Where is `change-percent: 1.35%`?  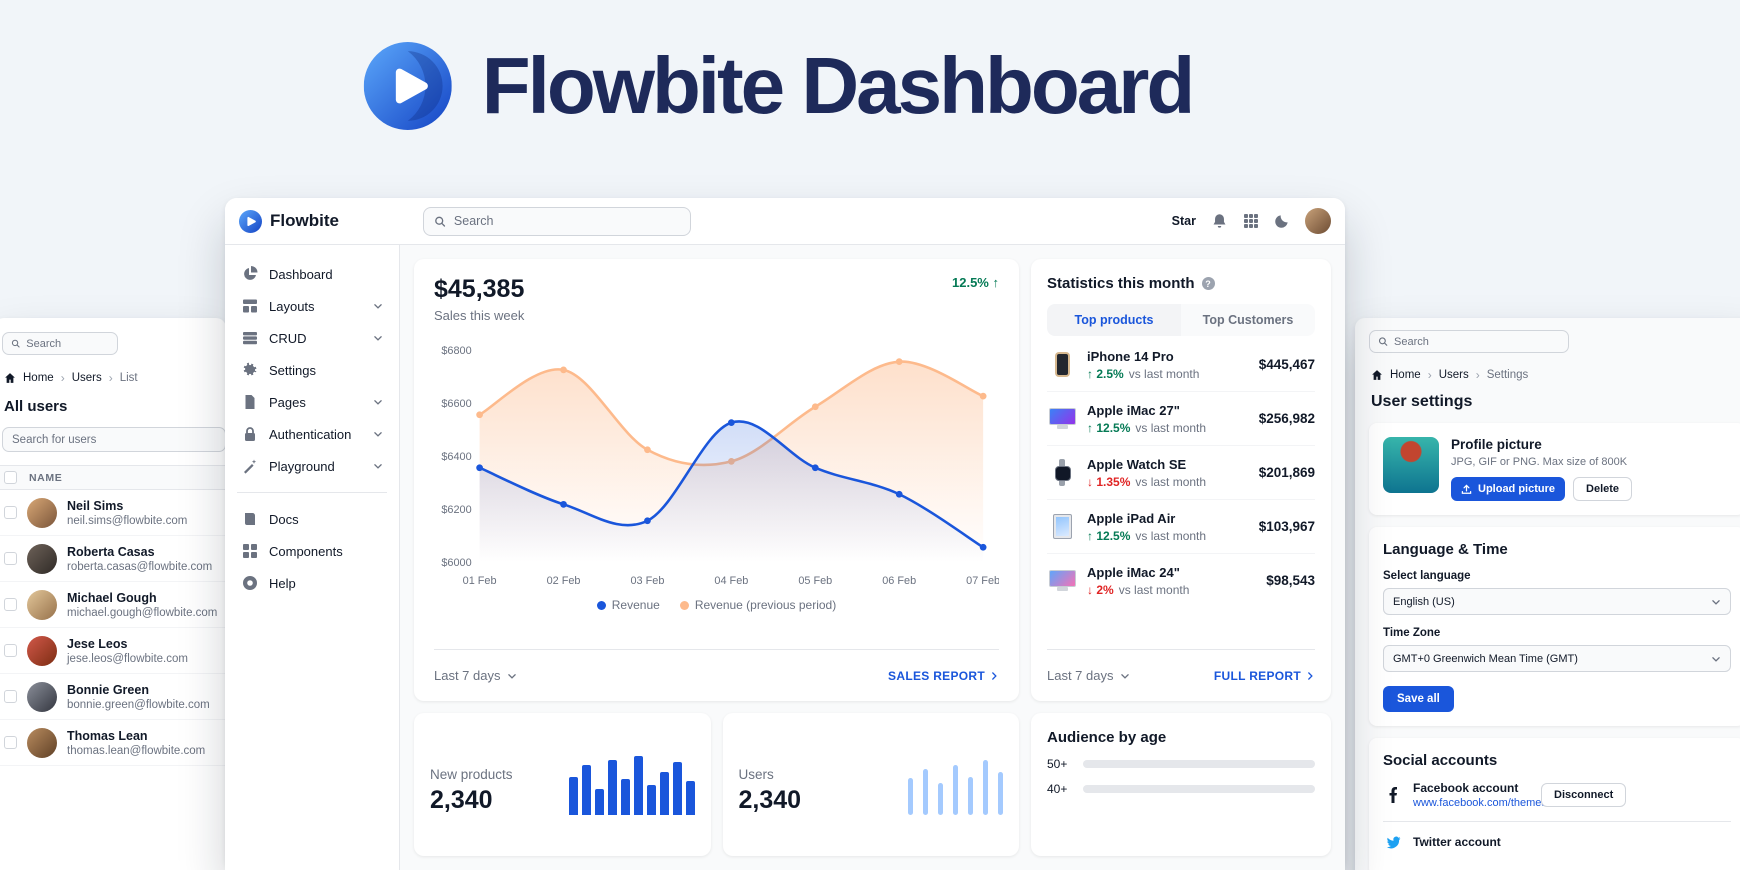 change-percent: 1.35% is located at coordinates (1108, 482).